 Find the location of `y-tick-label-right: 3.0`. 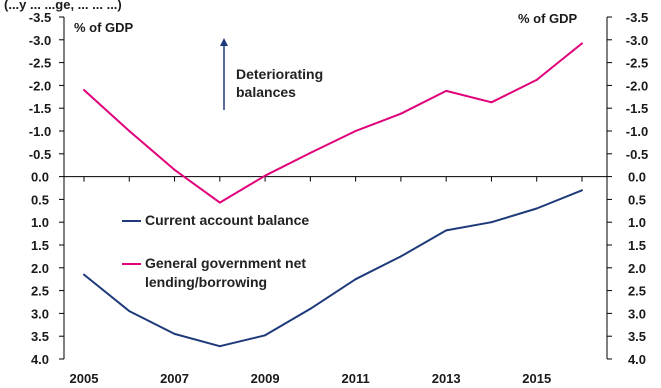

y-tick-label-right: 3.0 is located at coordinates (637, 313).